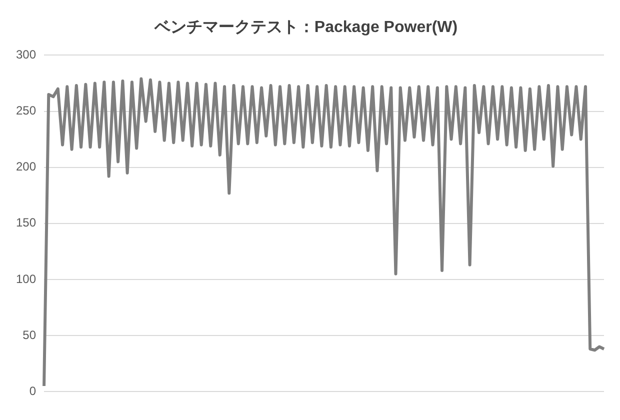 This screenshot has width=620, height=420. What do you see at coordinates (26, 223) in the screenshot?
I see `y-tick-label: 150` at bounding box center [26, 223].